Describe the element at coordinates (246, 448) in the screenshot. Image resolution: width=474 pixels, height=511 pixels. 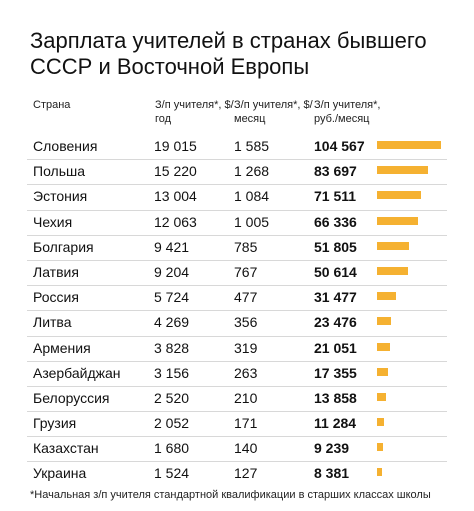
I see `usd-month-cell: 140` at that location.